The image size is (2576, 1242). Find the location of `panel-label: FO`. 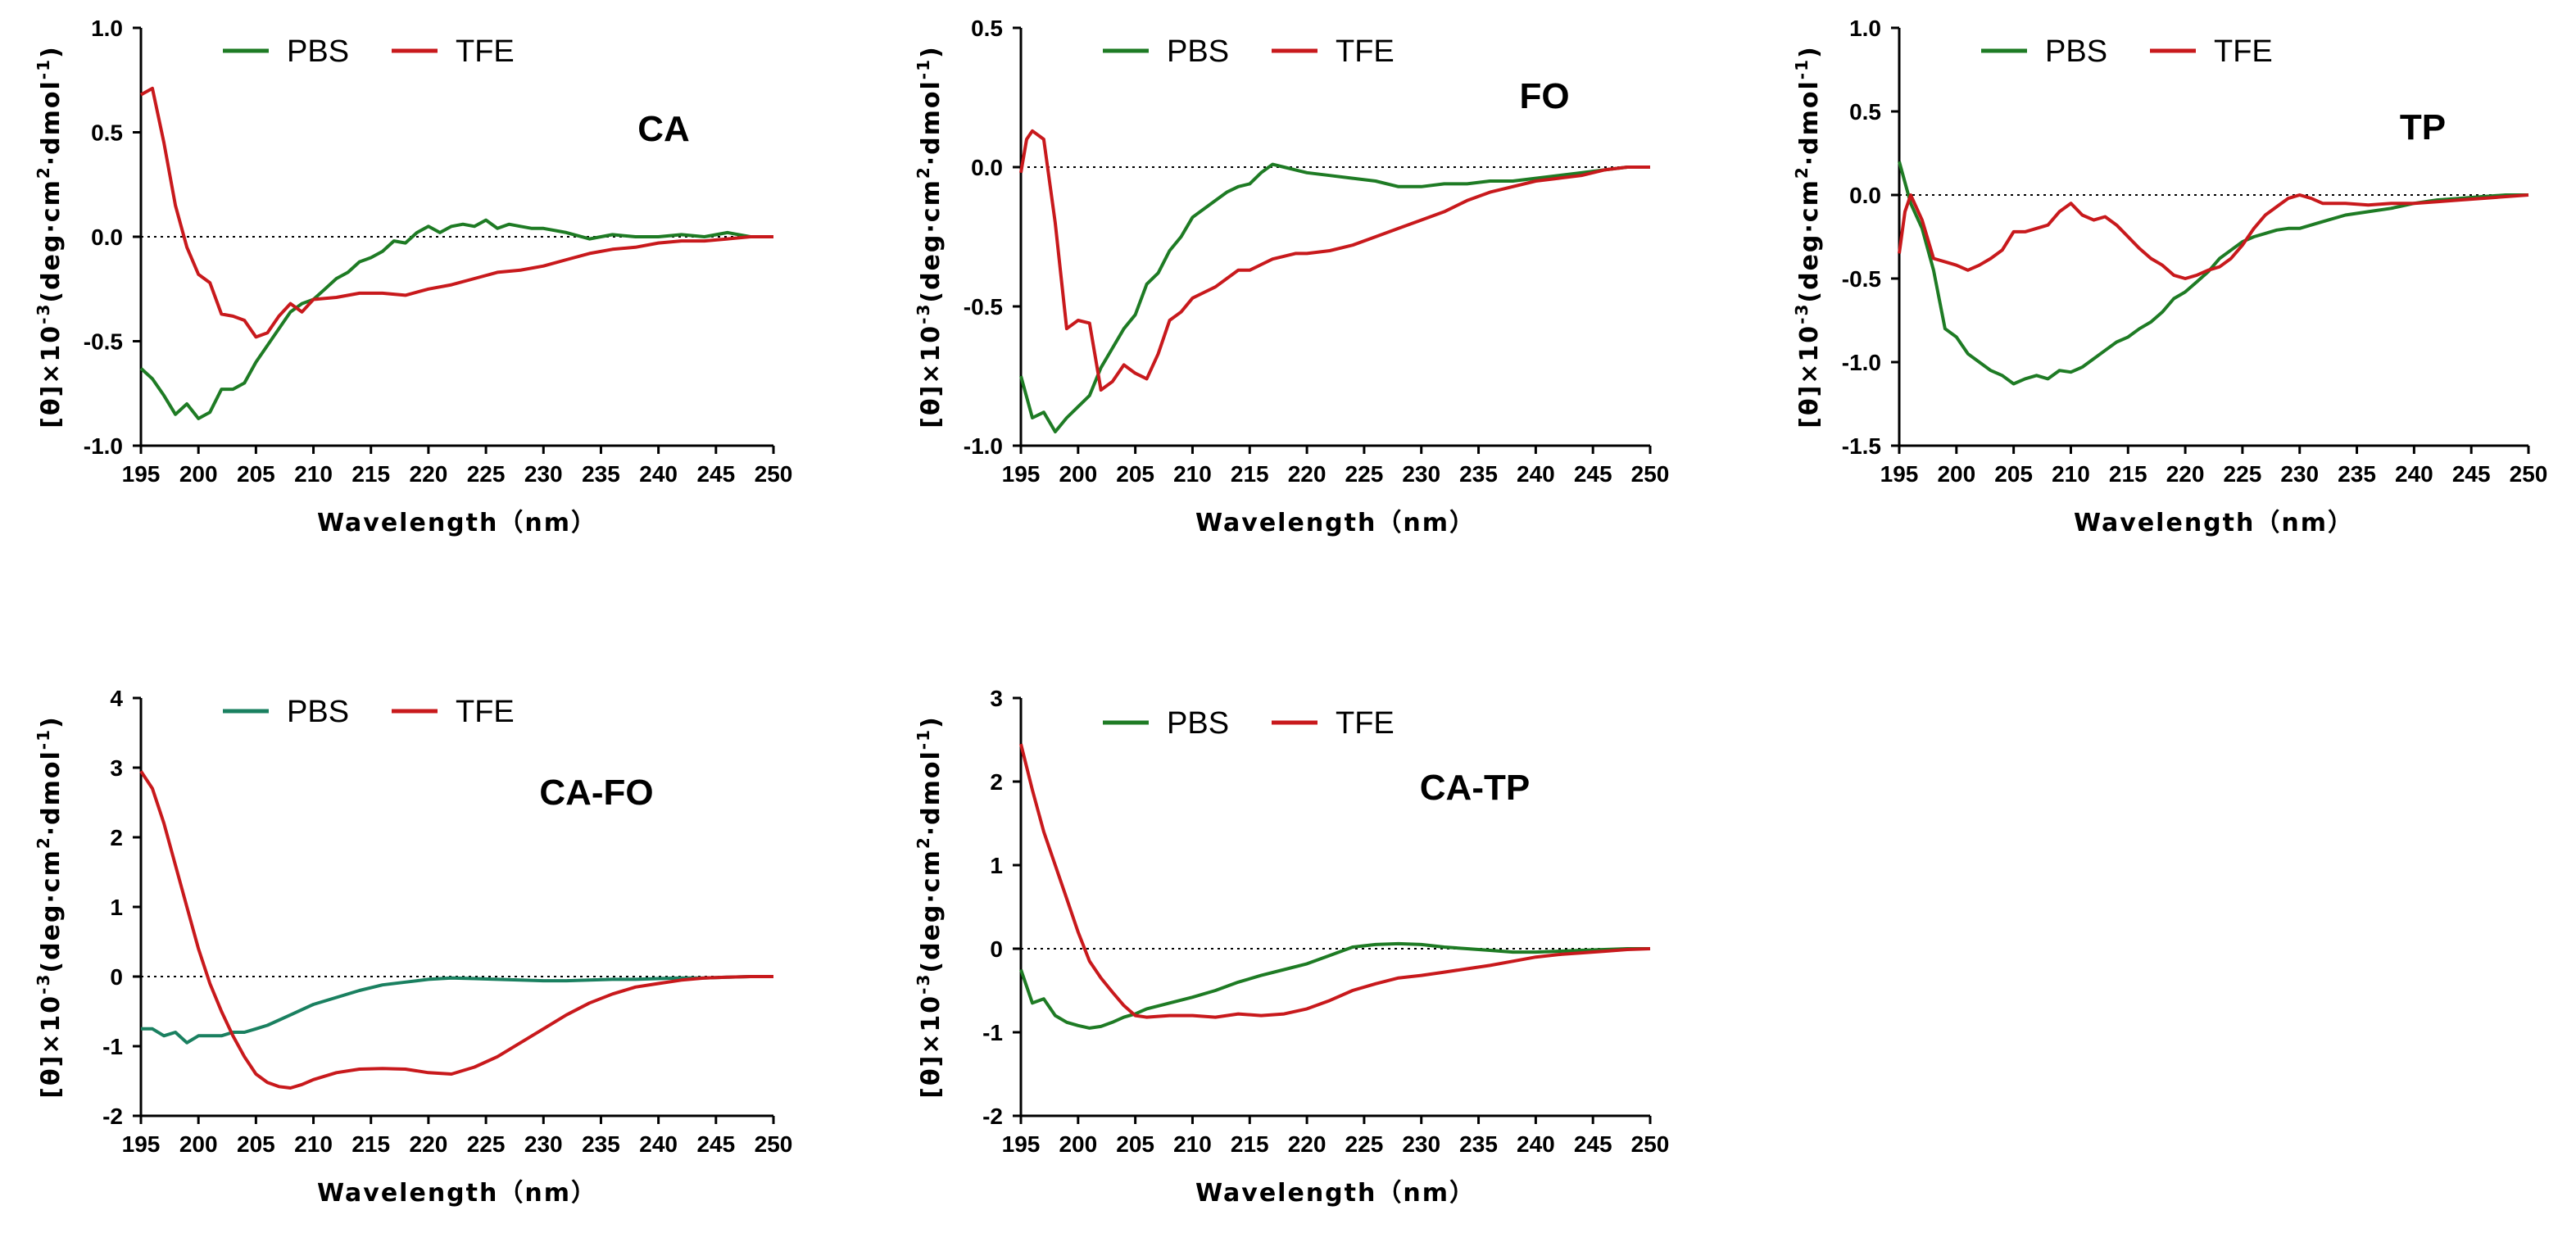

panel-label: FO is located at coordinates (1544, 96).